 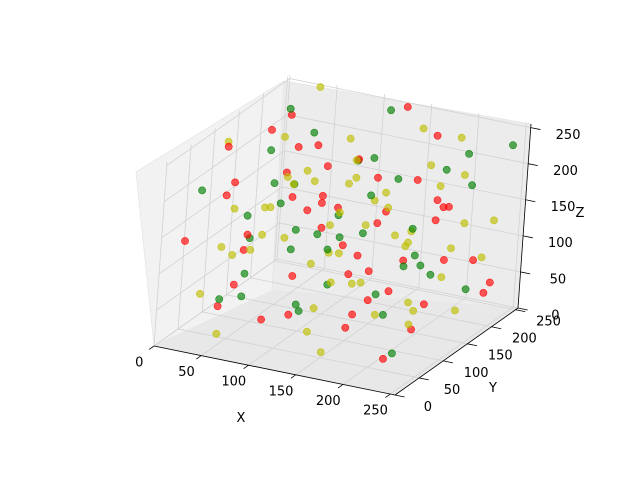 What do you see at coordinates (548, 322) in the screenshot?
I see `y-tick-label: 250` at bounding box center [548, 322].